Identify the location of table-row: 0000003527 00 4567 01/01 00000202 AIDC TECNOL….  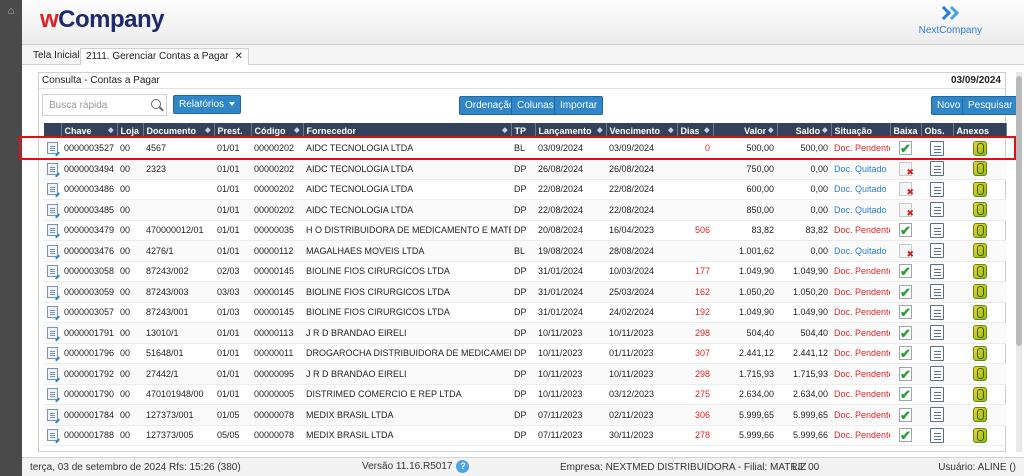
(525, 148).